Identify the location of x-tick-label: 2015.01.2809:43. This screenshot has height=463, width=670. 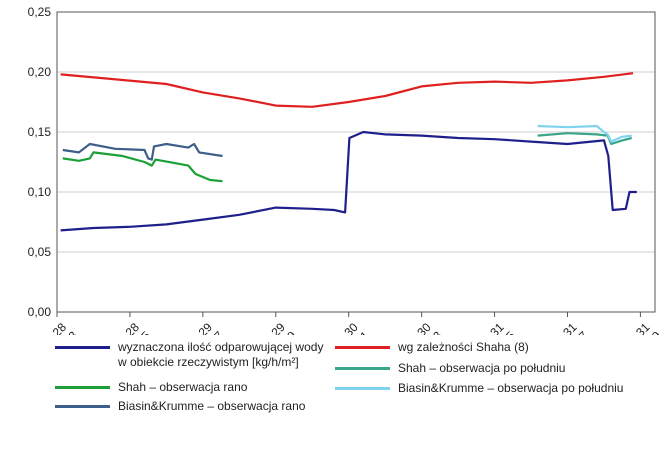
(49, 327).